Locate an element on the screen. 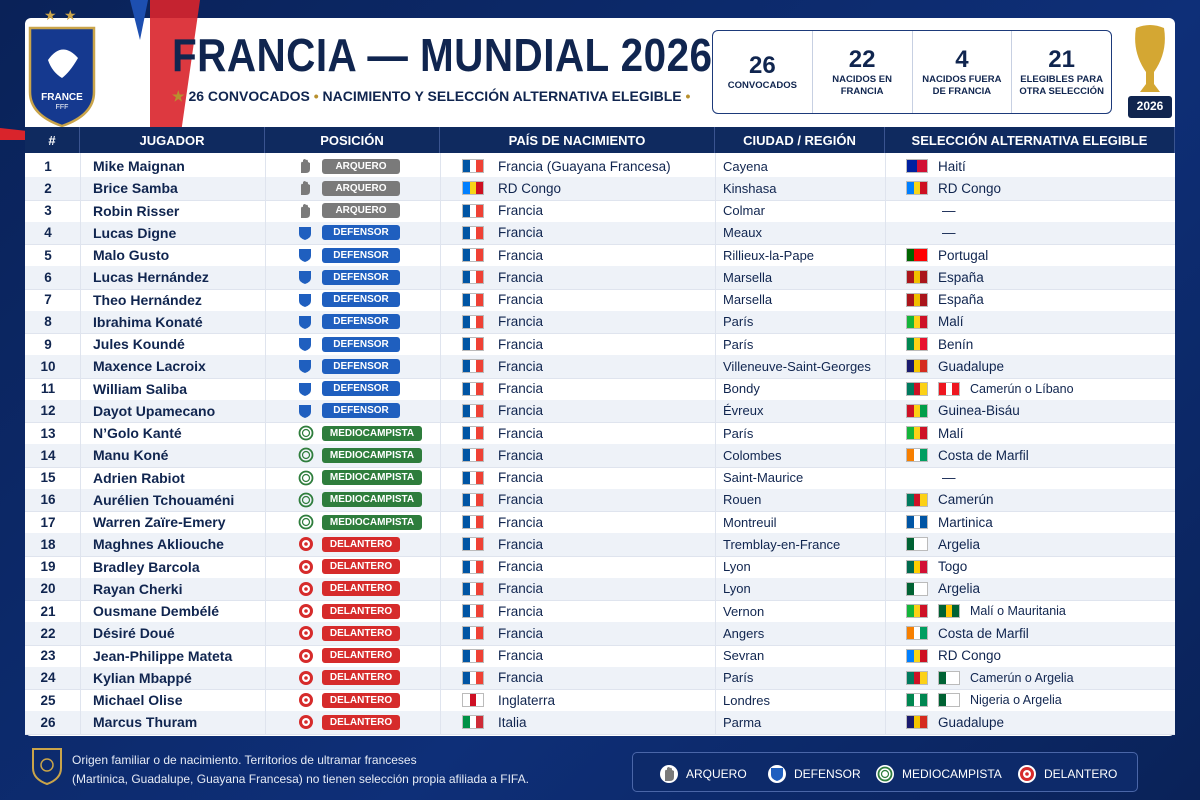 This screenshot has width=1200, height=800. legend-item: MEDIOCAMPISTA is located at coordinates (939, 774).